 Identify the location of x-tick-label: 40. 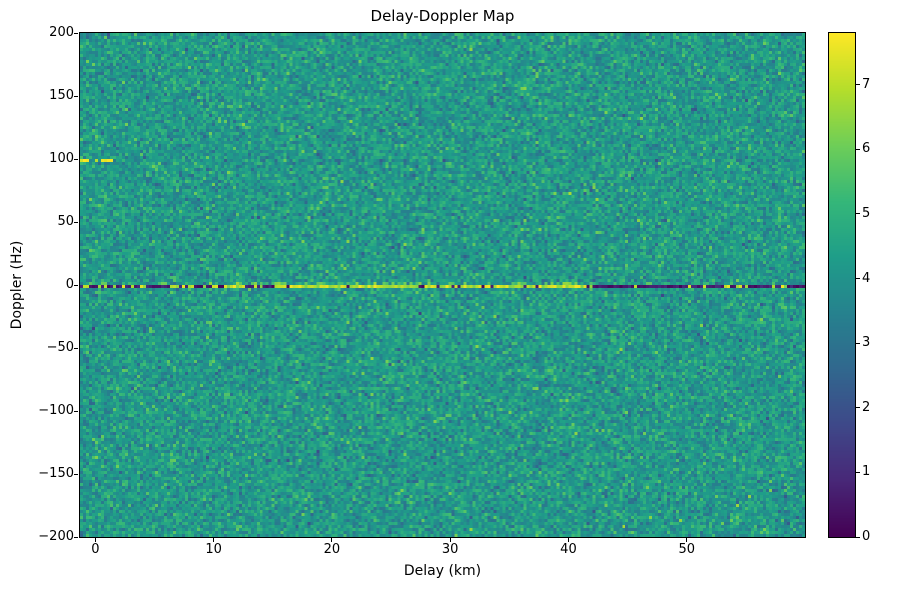
(568, 549).